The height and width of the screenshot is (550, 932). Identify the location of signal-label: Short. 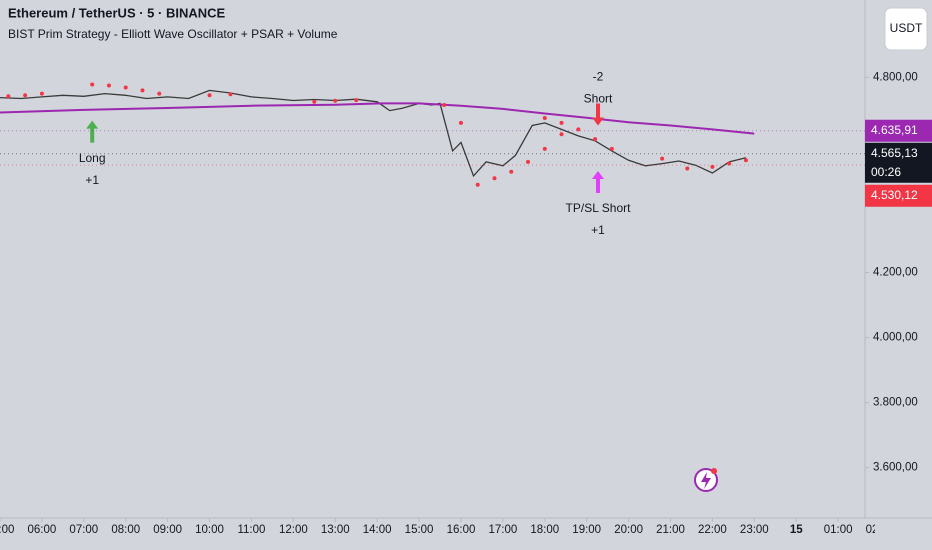
(598, 99).